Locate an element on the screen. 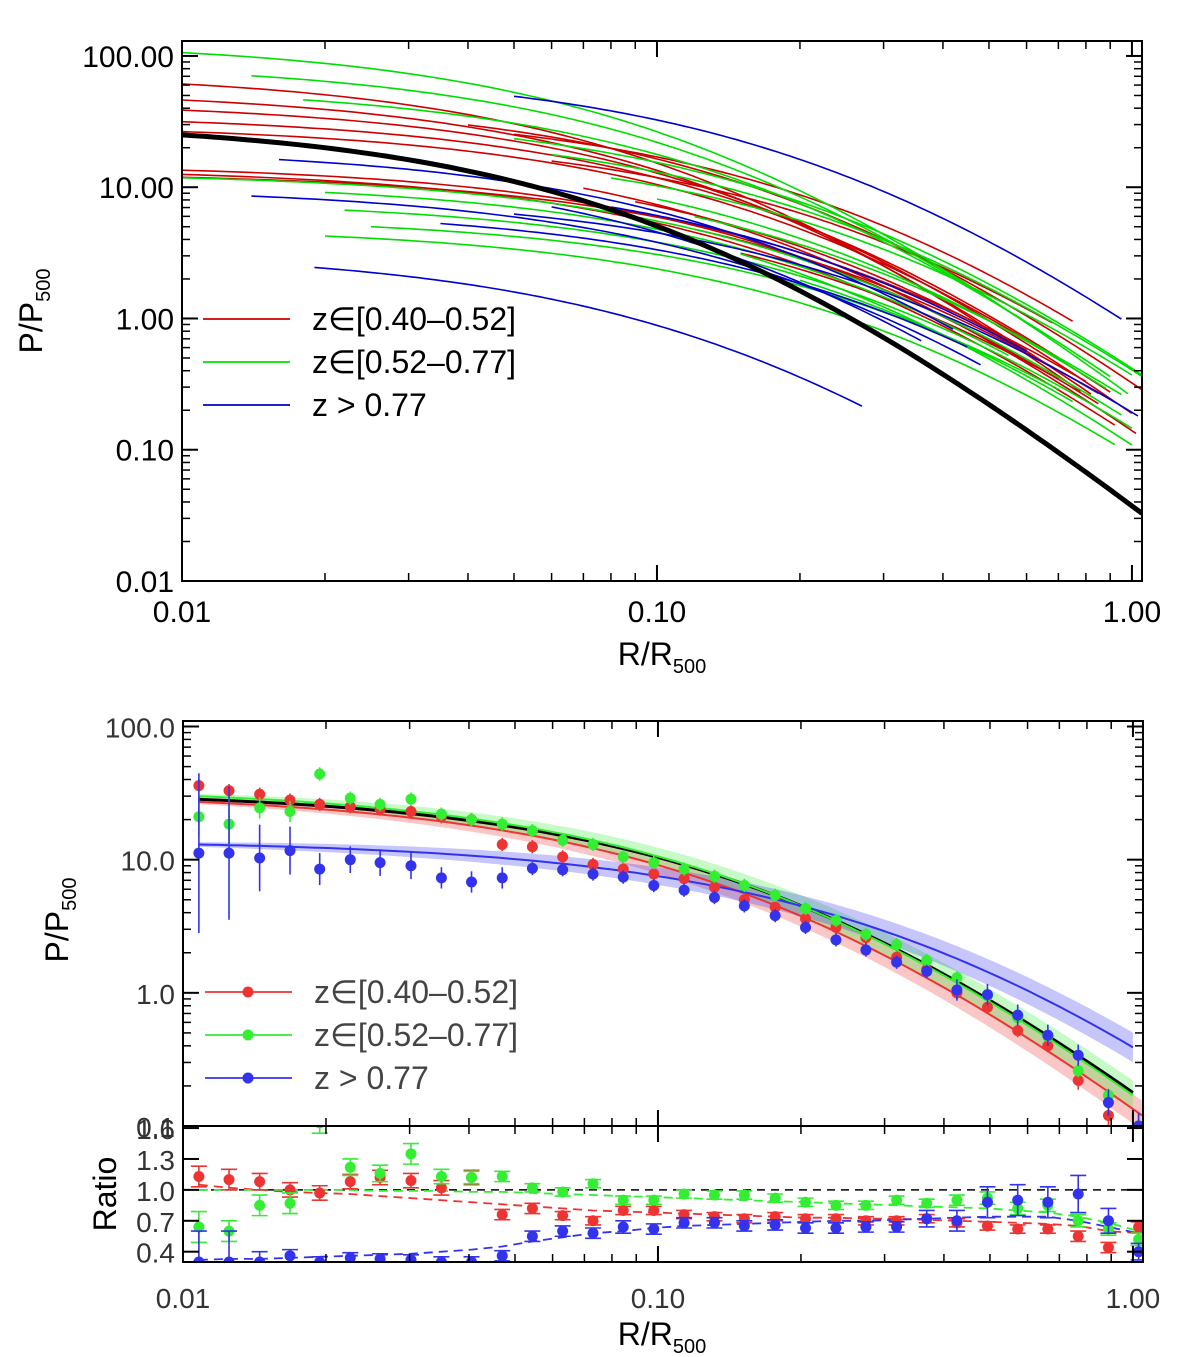 This screenshot has width=1200, height=1357. plot-area is located at coordinates (663, 1194).